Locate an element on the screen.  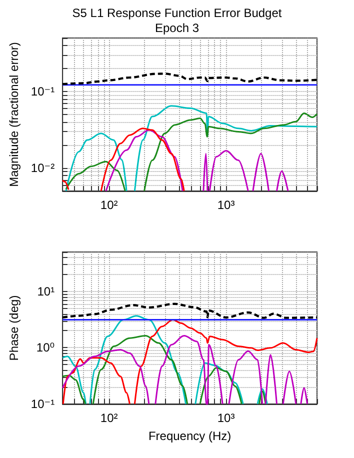
chart-subtitle: Epoch 3 is located at coordinates (177, 28).